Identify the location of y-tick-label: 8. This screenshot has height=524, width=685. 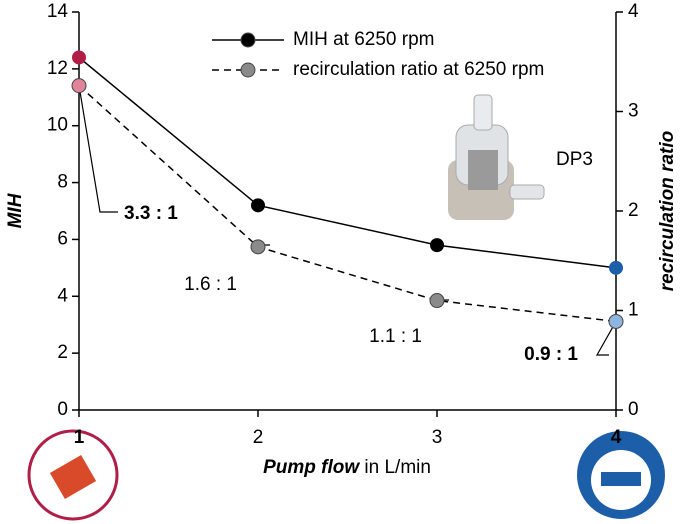
(62, 182).